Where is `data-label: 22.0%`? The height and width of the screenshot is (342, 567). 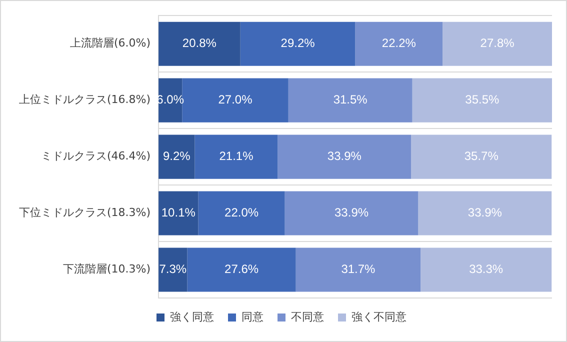 data-label: 22.0% is located at coordinates (241, 213).